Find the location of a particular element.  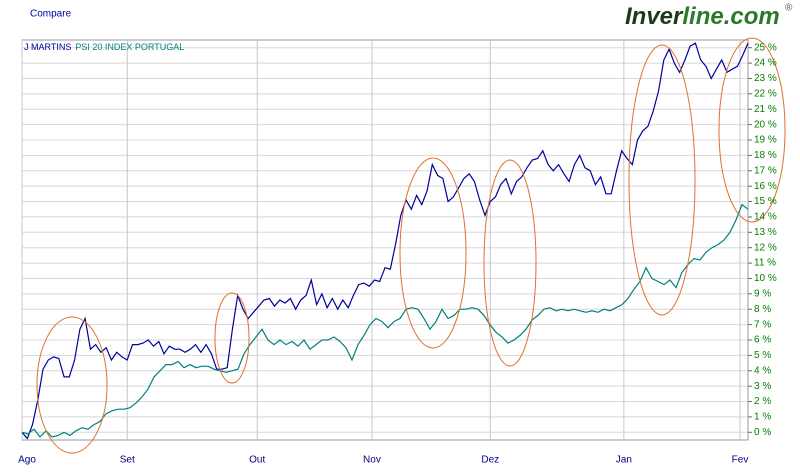

y-tick-label: 14 % is located at coordinates (765, 217).